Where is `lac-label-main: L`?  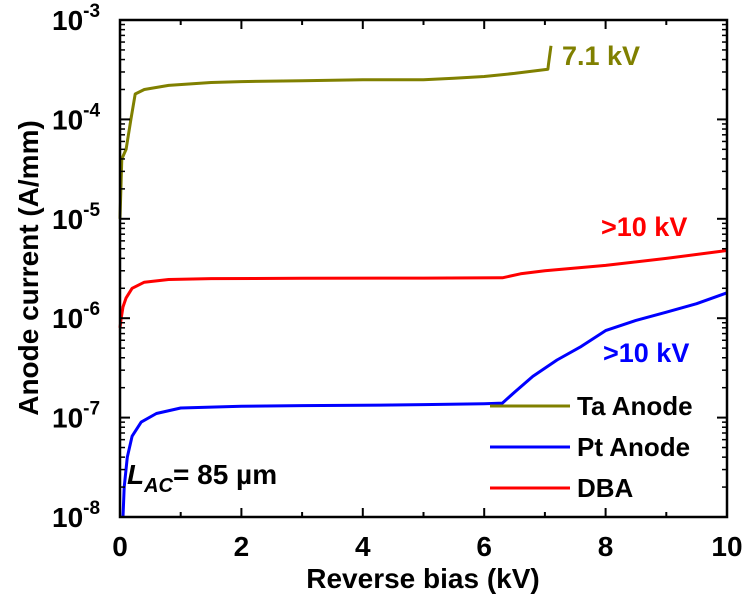 lac-label-main: L is located at coordinates (135, 474).